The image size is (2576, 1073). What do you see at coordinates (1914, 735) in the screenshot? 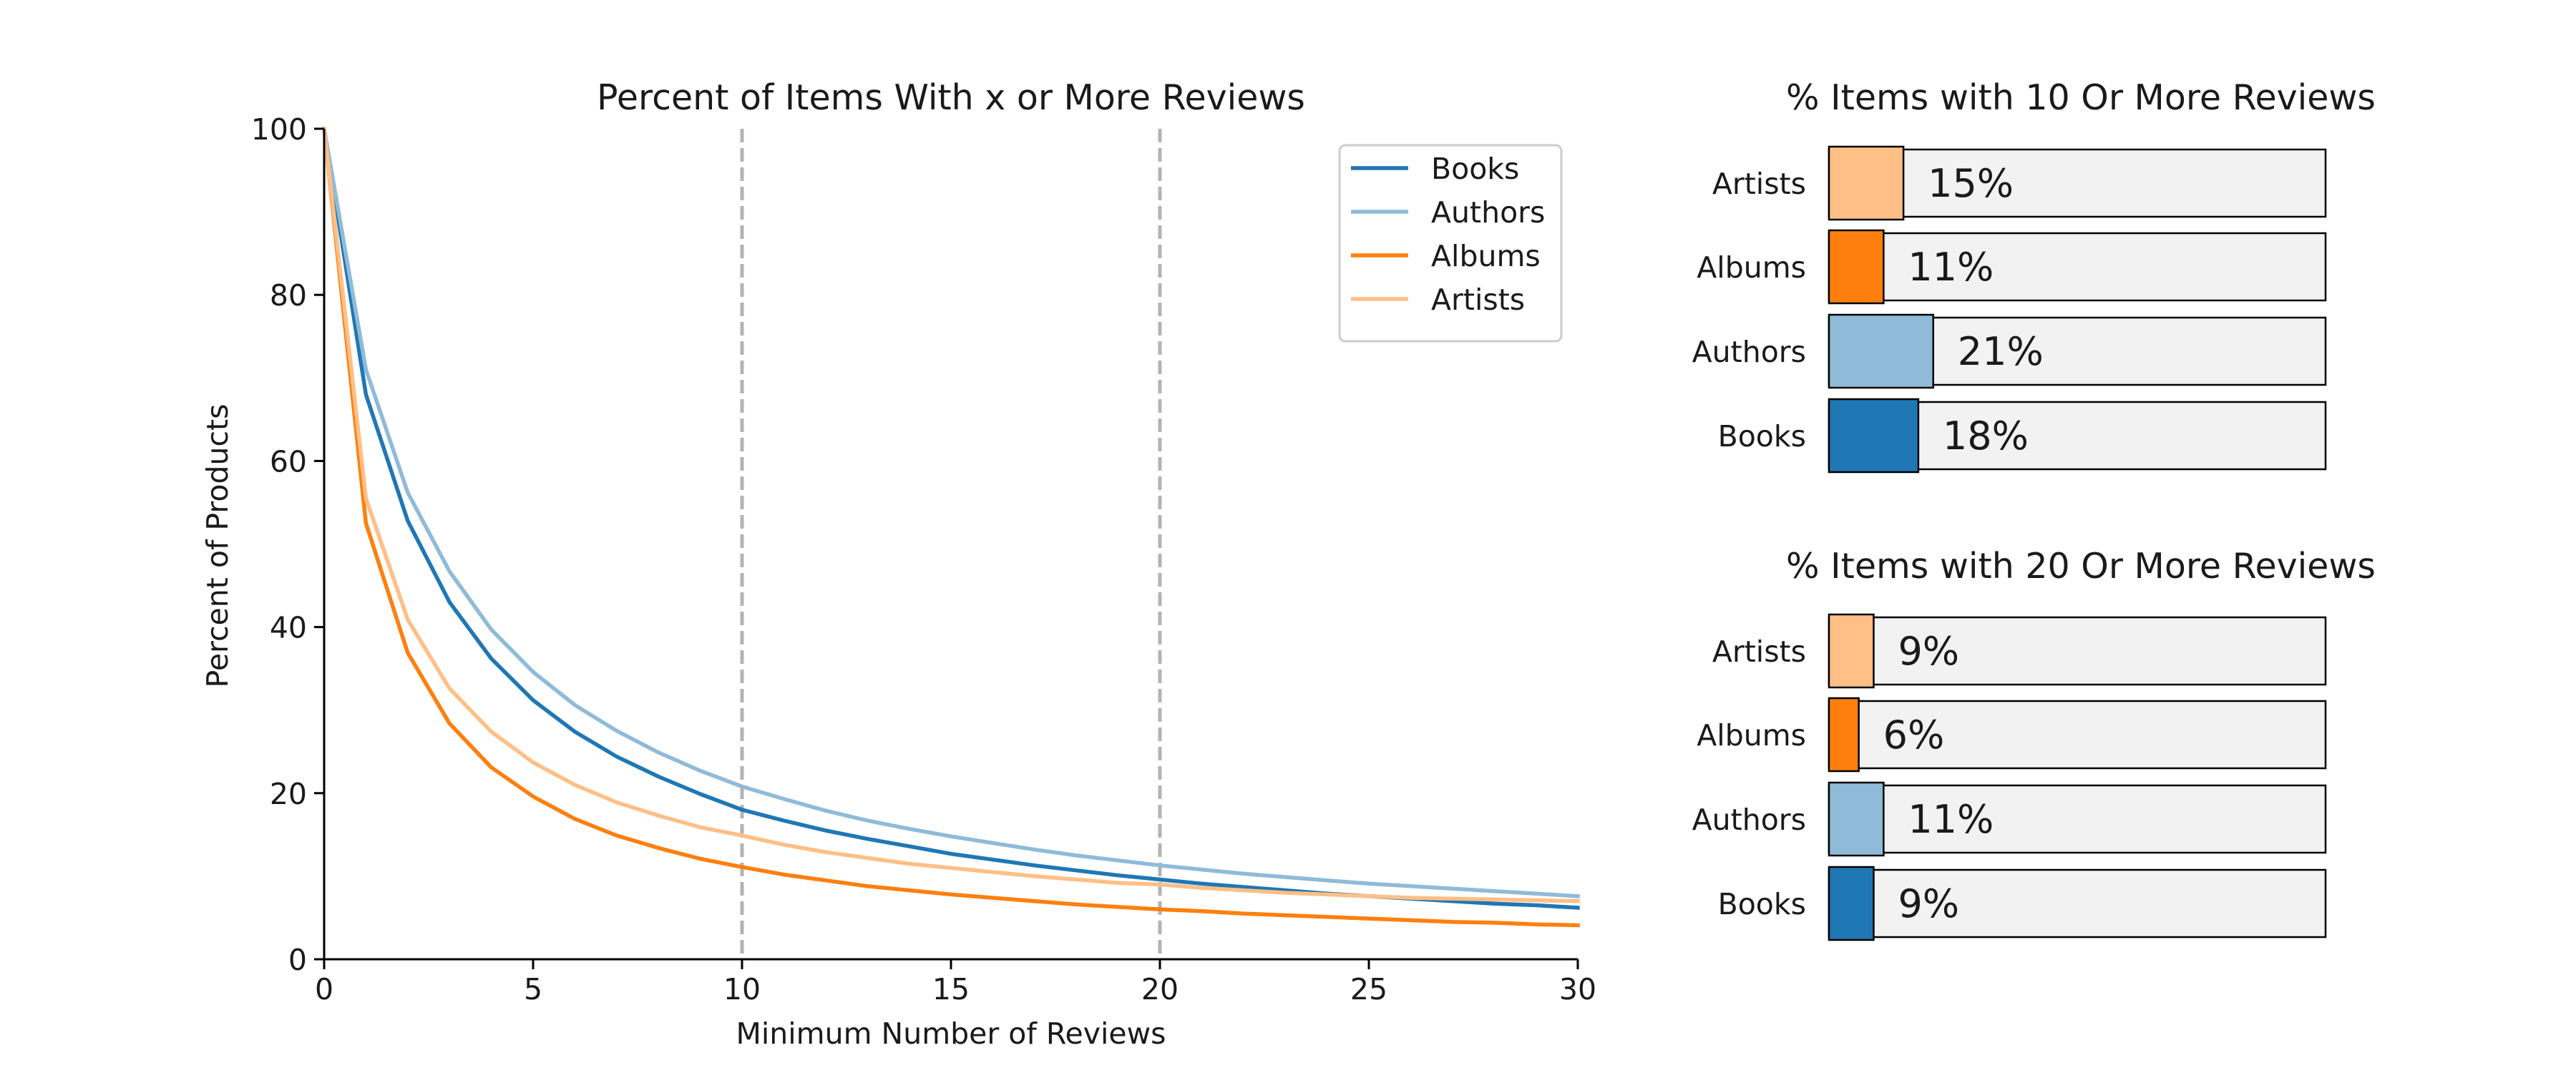
I see `bar-value-label-albums: 6%` at bounding box center [1914, 735].